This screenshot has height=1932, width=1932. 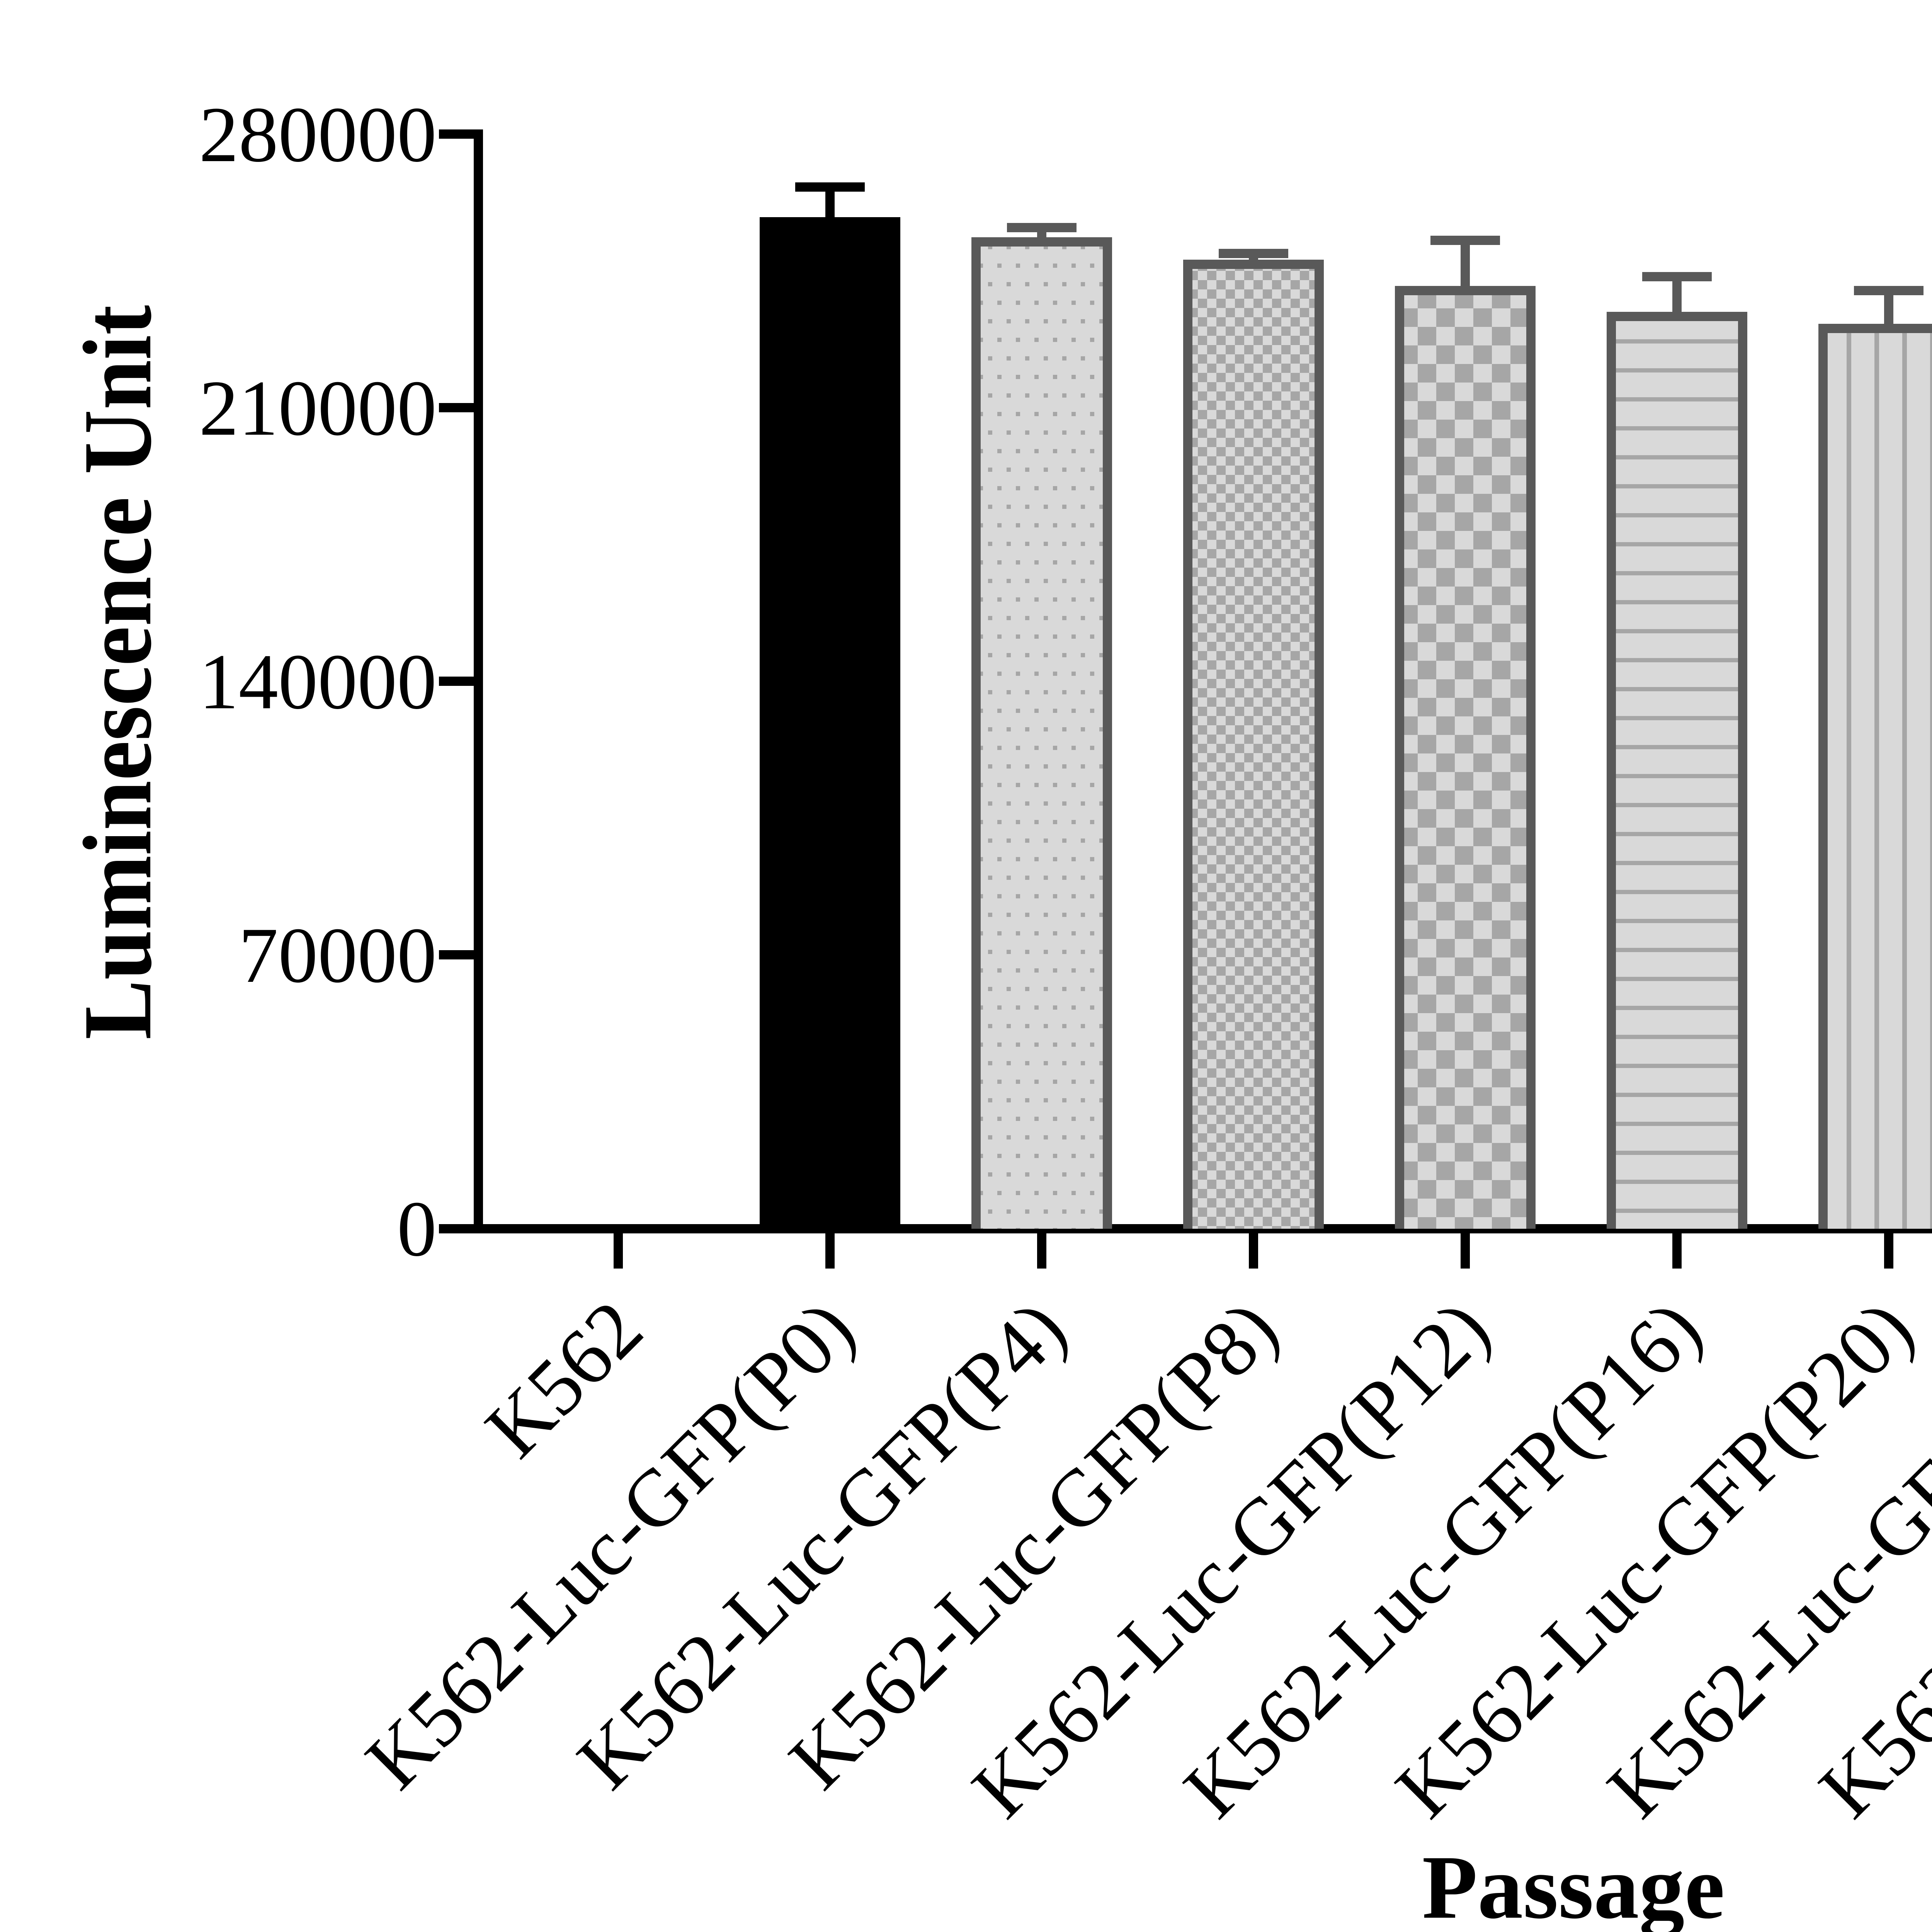 What do you see at coordinates (318, 408) in the screenshot?
I see `svg-text: 210000` at bounding box center [318, 408].